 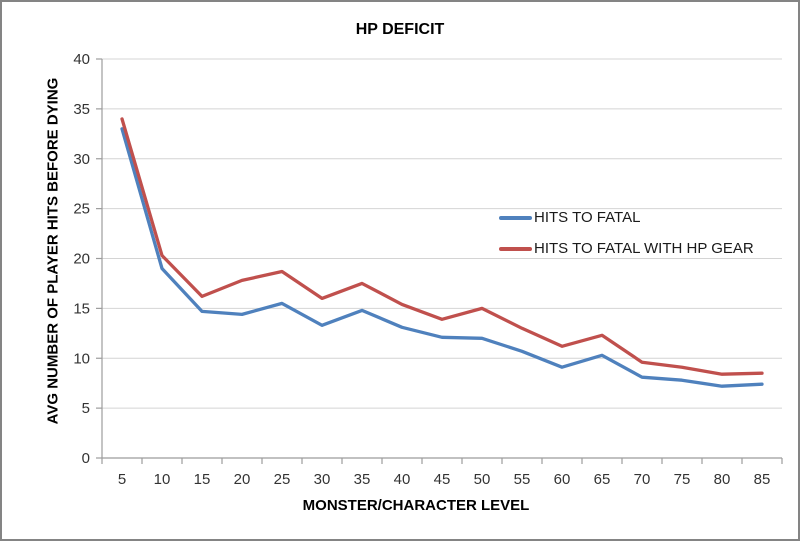 I want to click on x-tick-label: 75, so click(x=682, y=479).